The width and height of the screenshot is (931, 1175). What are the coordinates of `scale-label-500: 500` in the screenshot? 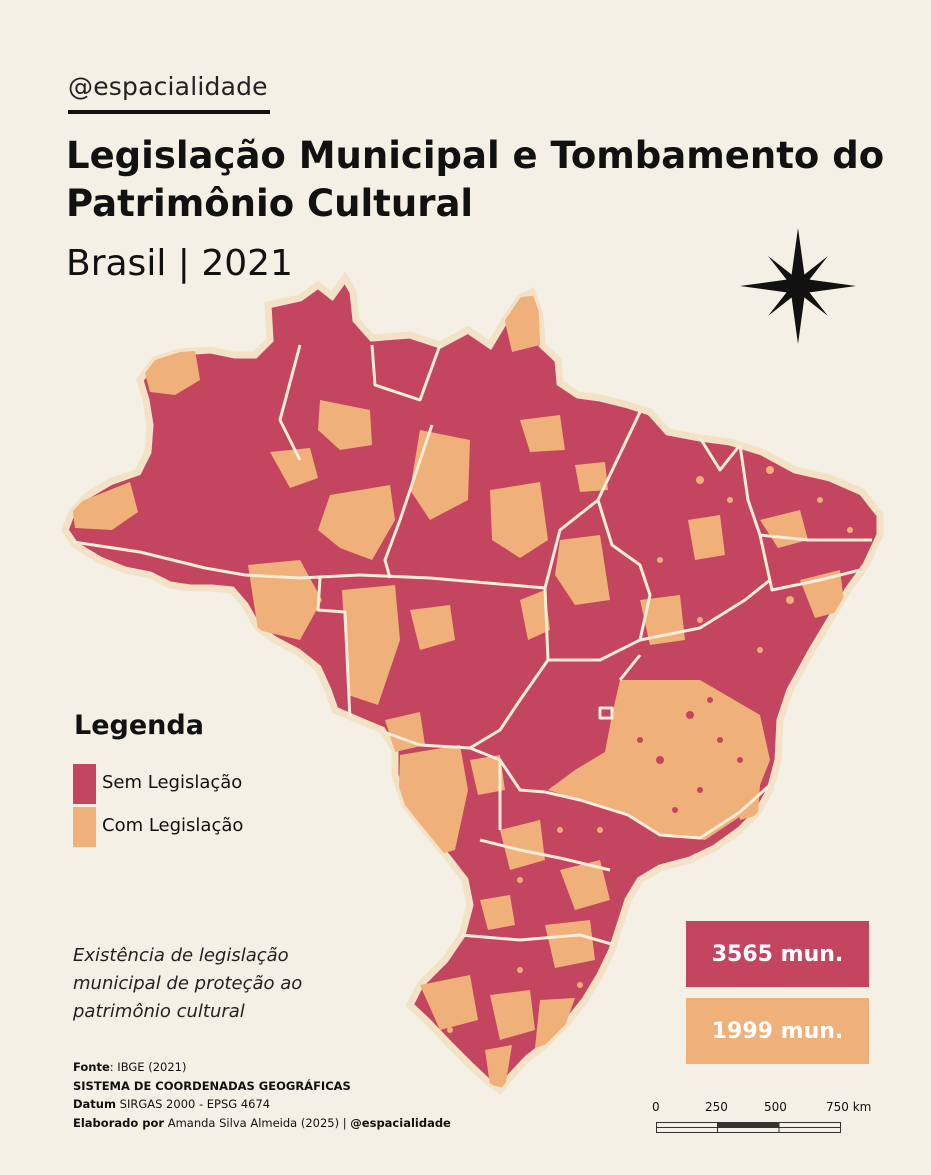 It's located at (775, 1107).